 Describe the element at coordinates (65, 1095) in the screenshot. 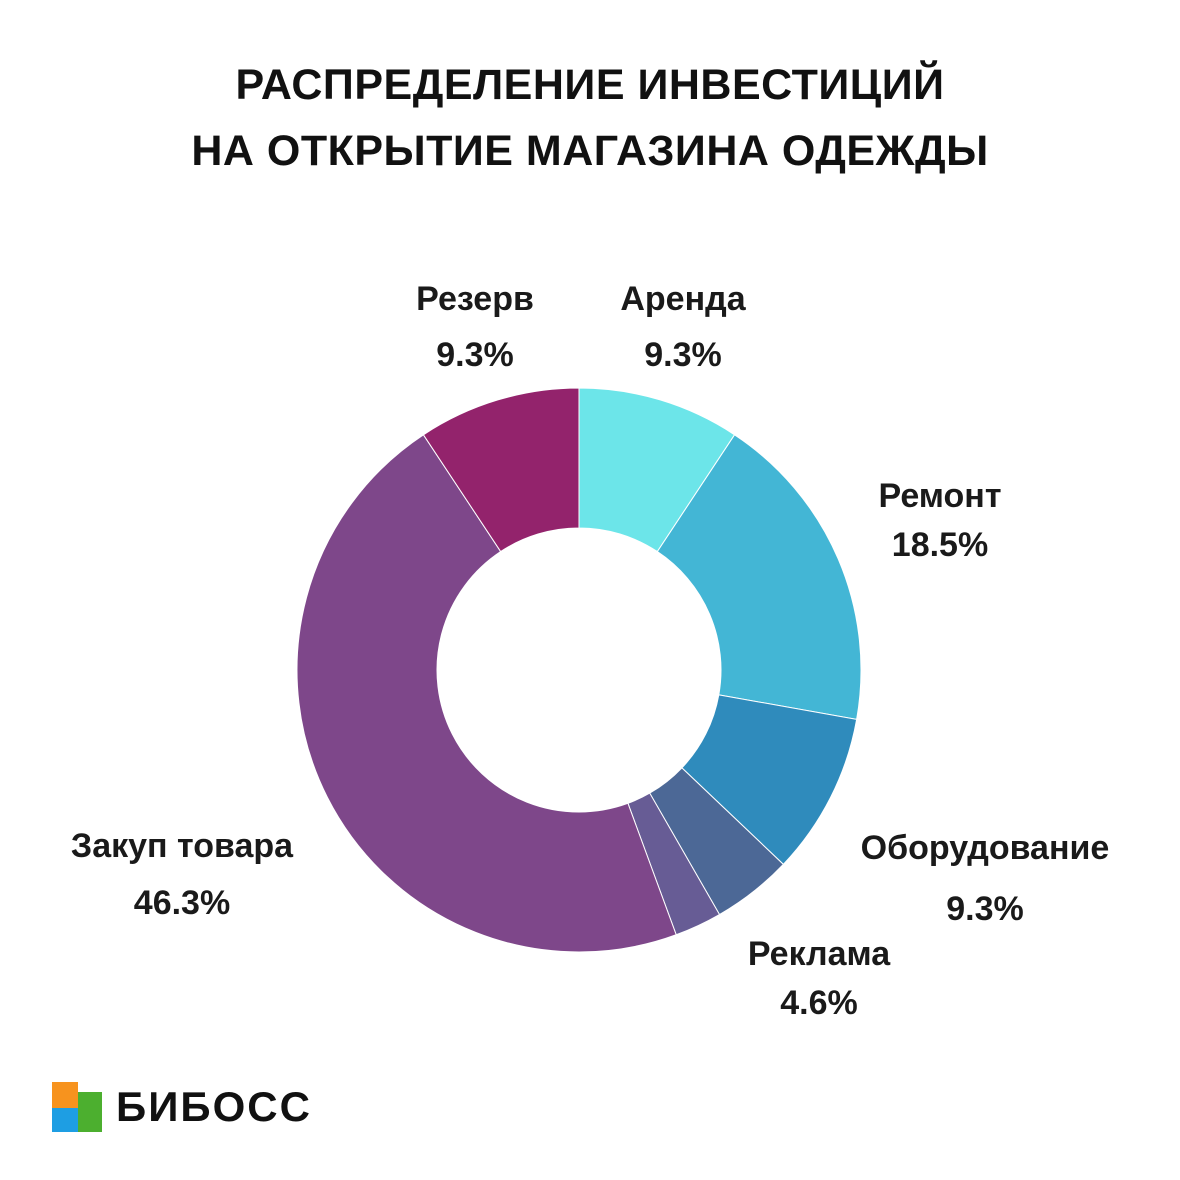

I see `logo-square-orange` at that location.